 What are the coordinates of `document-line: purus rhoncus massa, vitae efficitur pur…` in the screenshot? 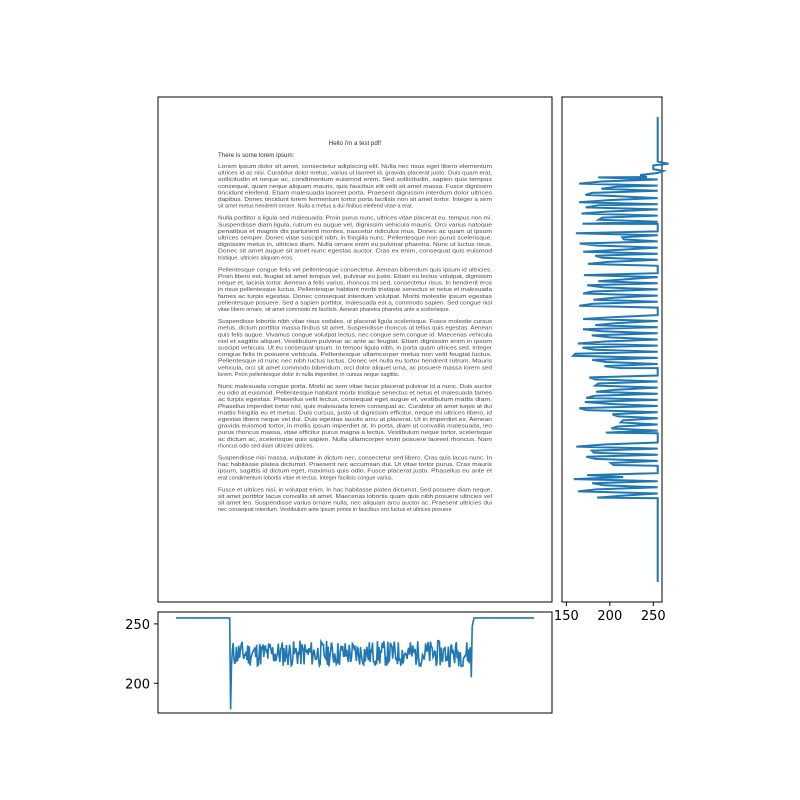 It's located at (355, 433).